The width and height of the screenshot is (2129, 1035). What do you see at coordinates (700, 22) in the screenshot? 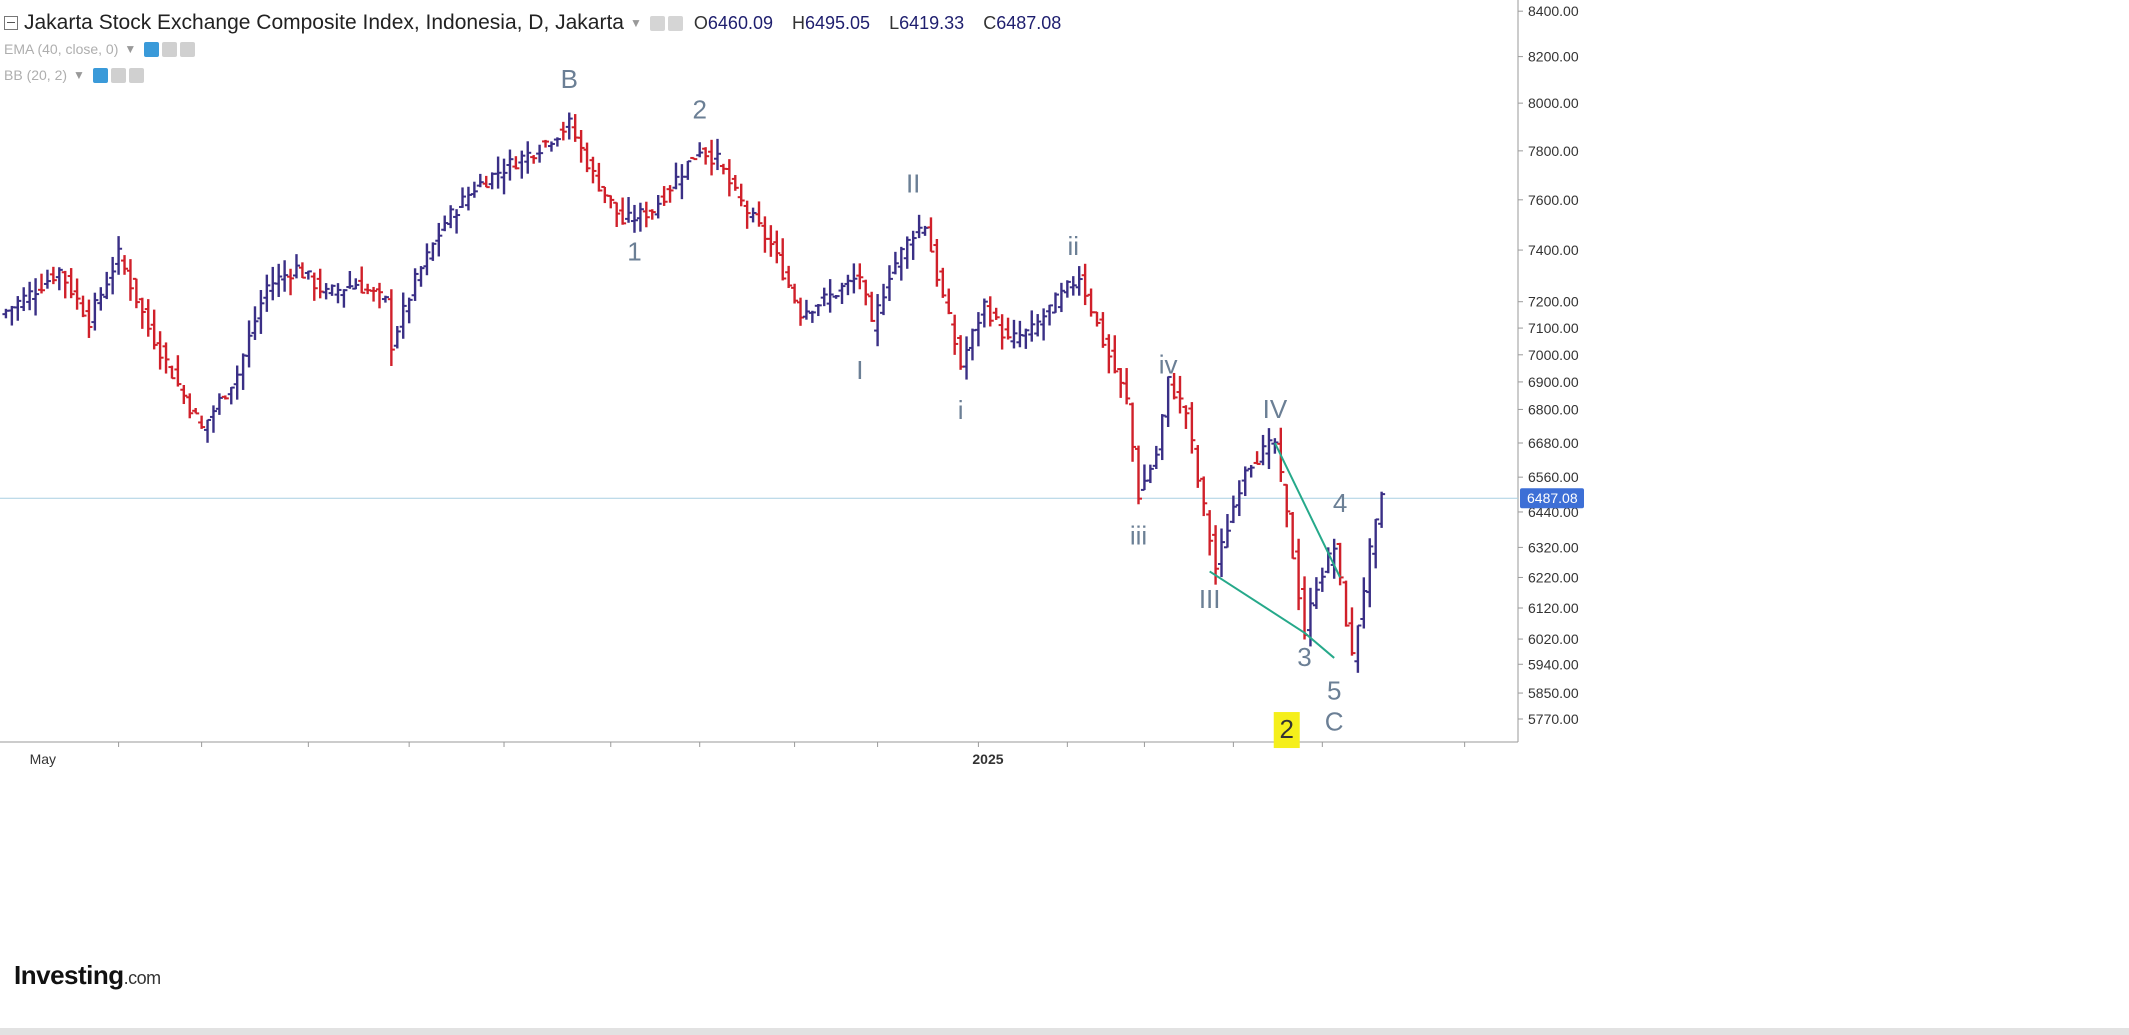
I see `open-key: O` at bounding box center [700, 22].